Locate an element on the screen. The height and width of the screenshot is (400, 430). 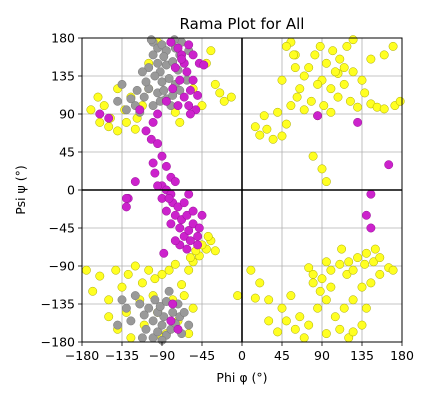
y-tick-label: −90 is located at coordinates (62, 266).